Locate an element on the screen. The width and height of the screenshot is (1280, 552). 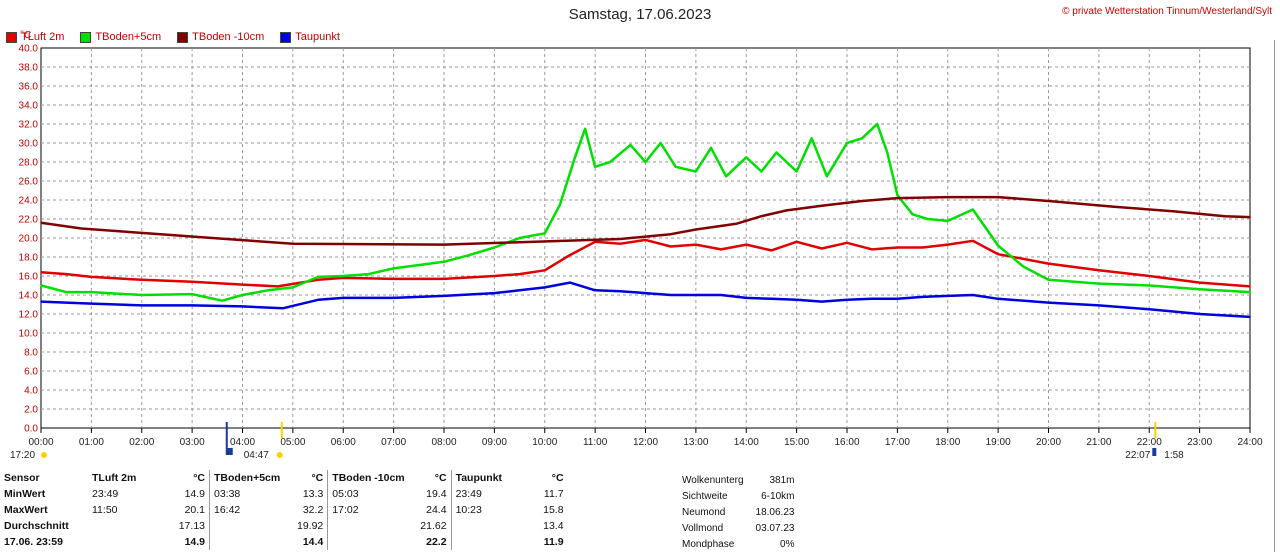
stats-cell: 11:50 is located at coordinates (105, 510).